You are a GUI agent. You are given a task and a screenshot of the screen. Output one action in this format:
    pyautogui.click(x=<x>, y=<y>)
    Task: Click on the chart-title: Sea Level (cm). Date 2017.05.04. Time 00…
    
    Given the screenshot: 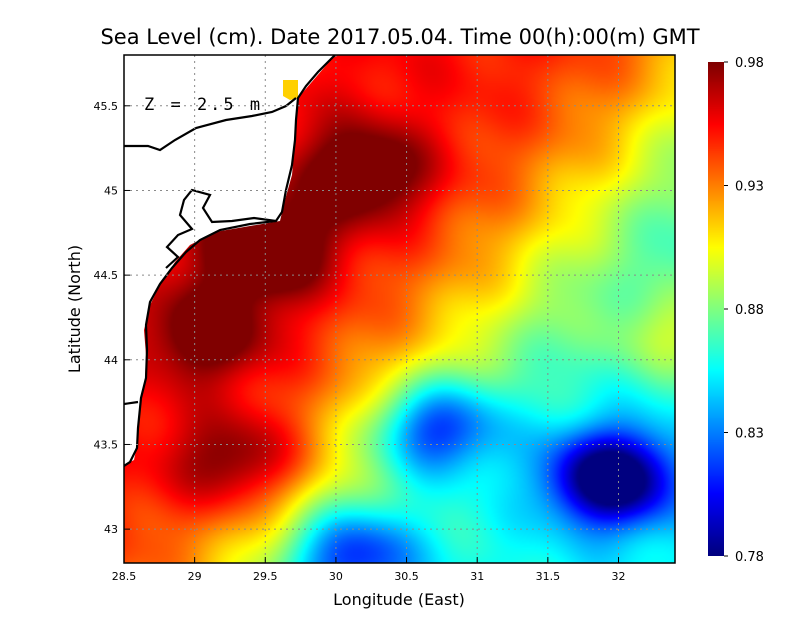 What is the action you would take?
    pyautogui.click(x=399, y=37)
    